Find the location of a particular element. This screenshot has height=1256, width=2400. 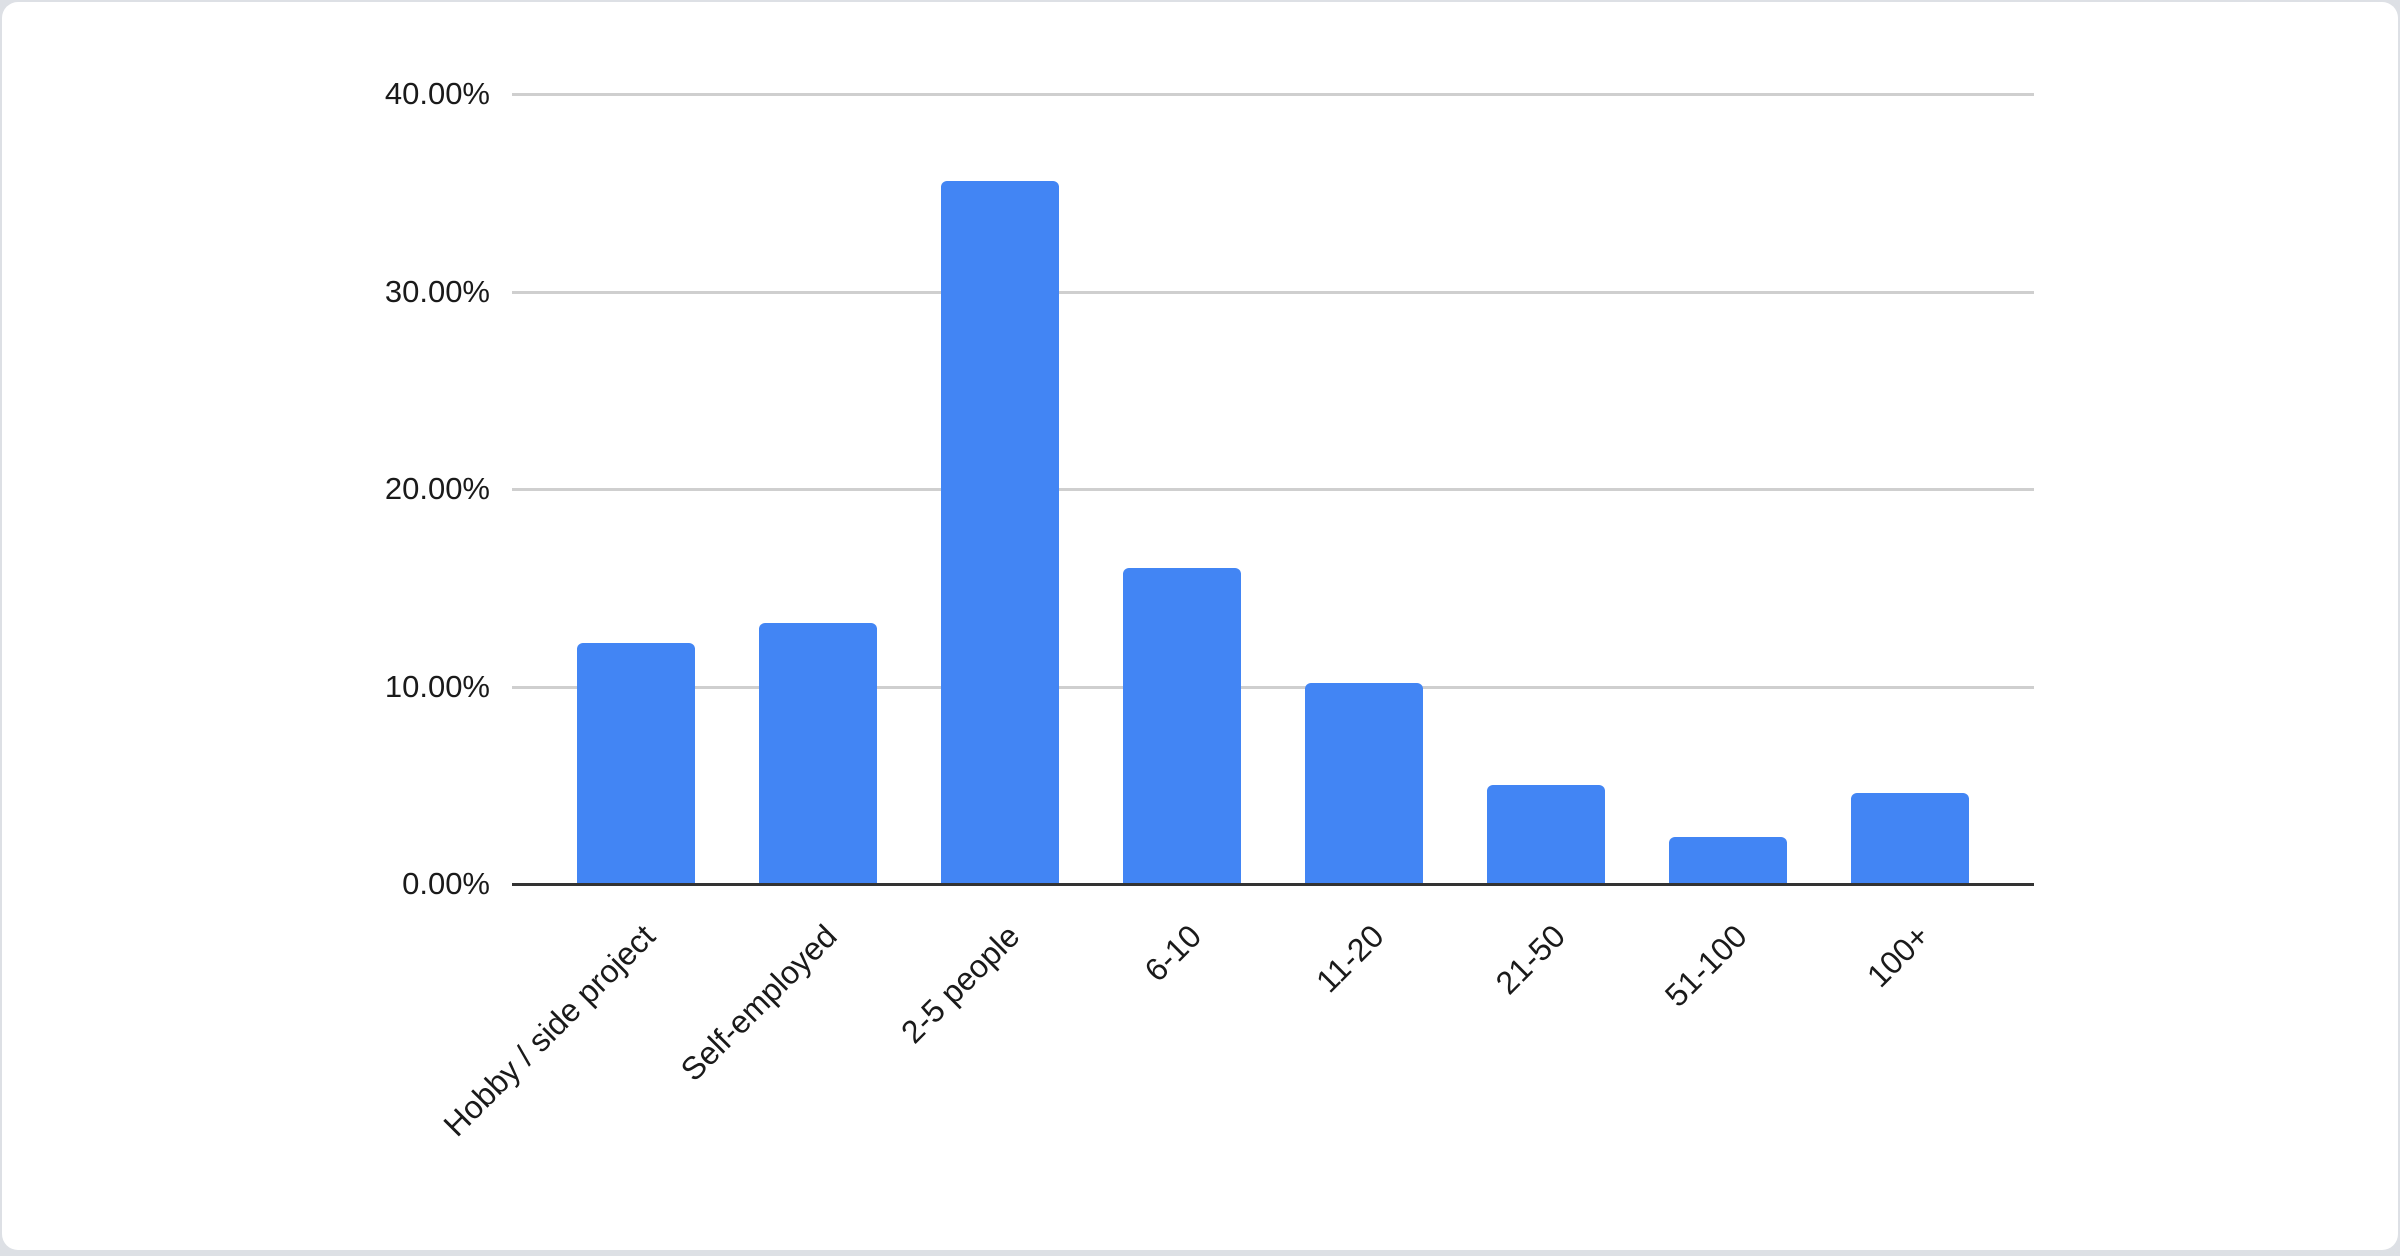

bar-2-5-people is located at coordinates (1000, 532).